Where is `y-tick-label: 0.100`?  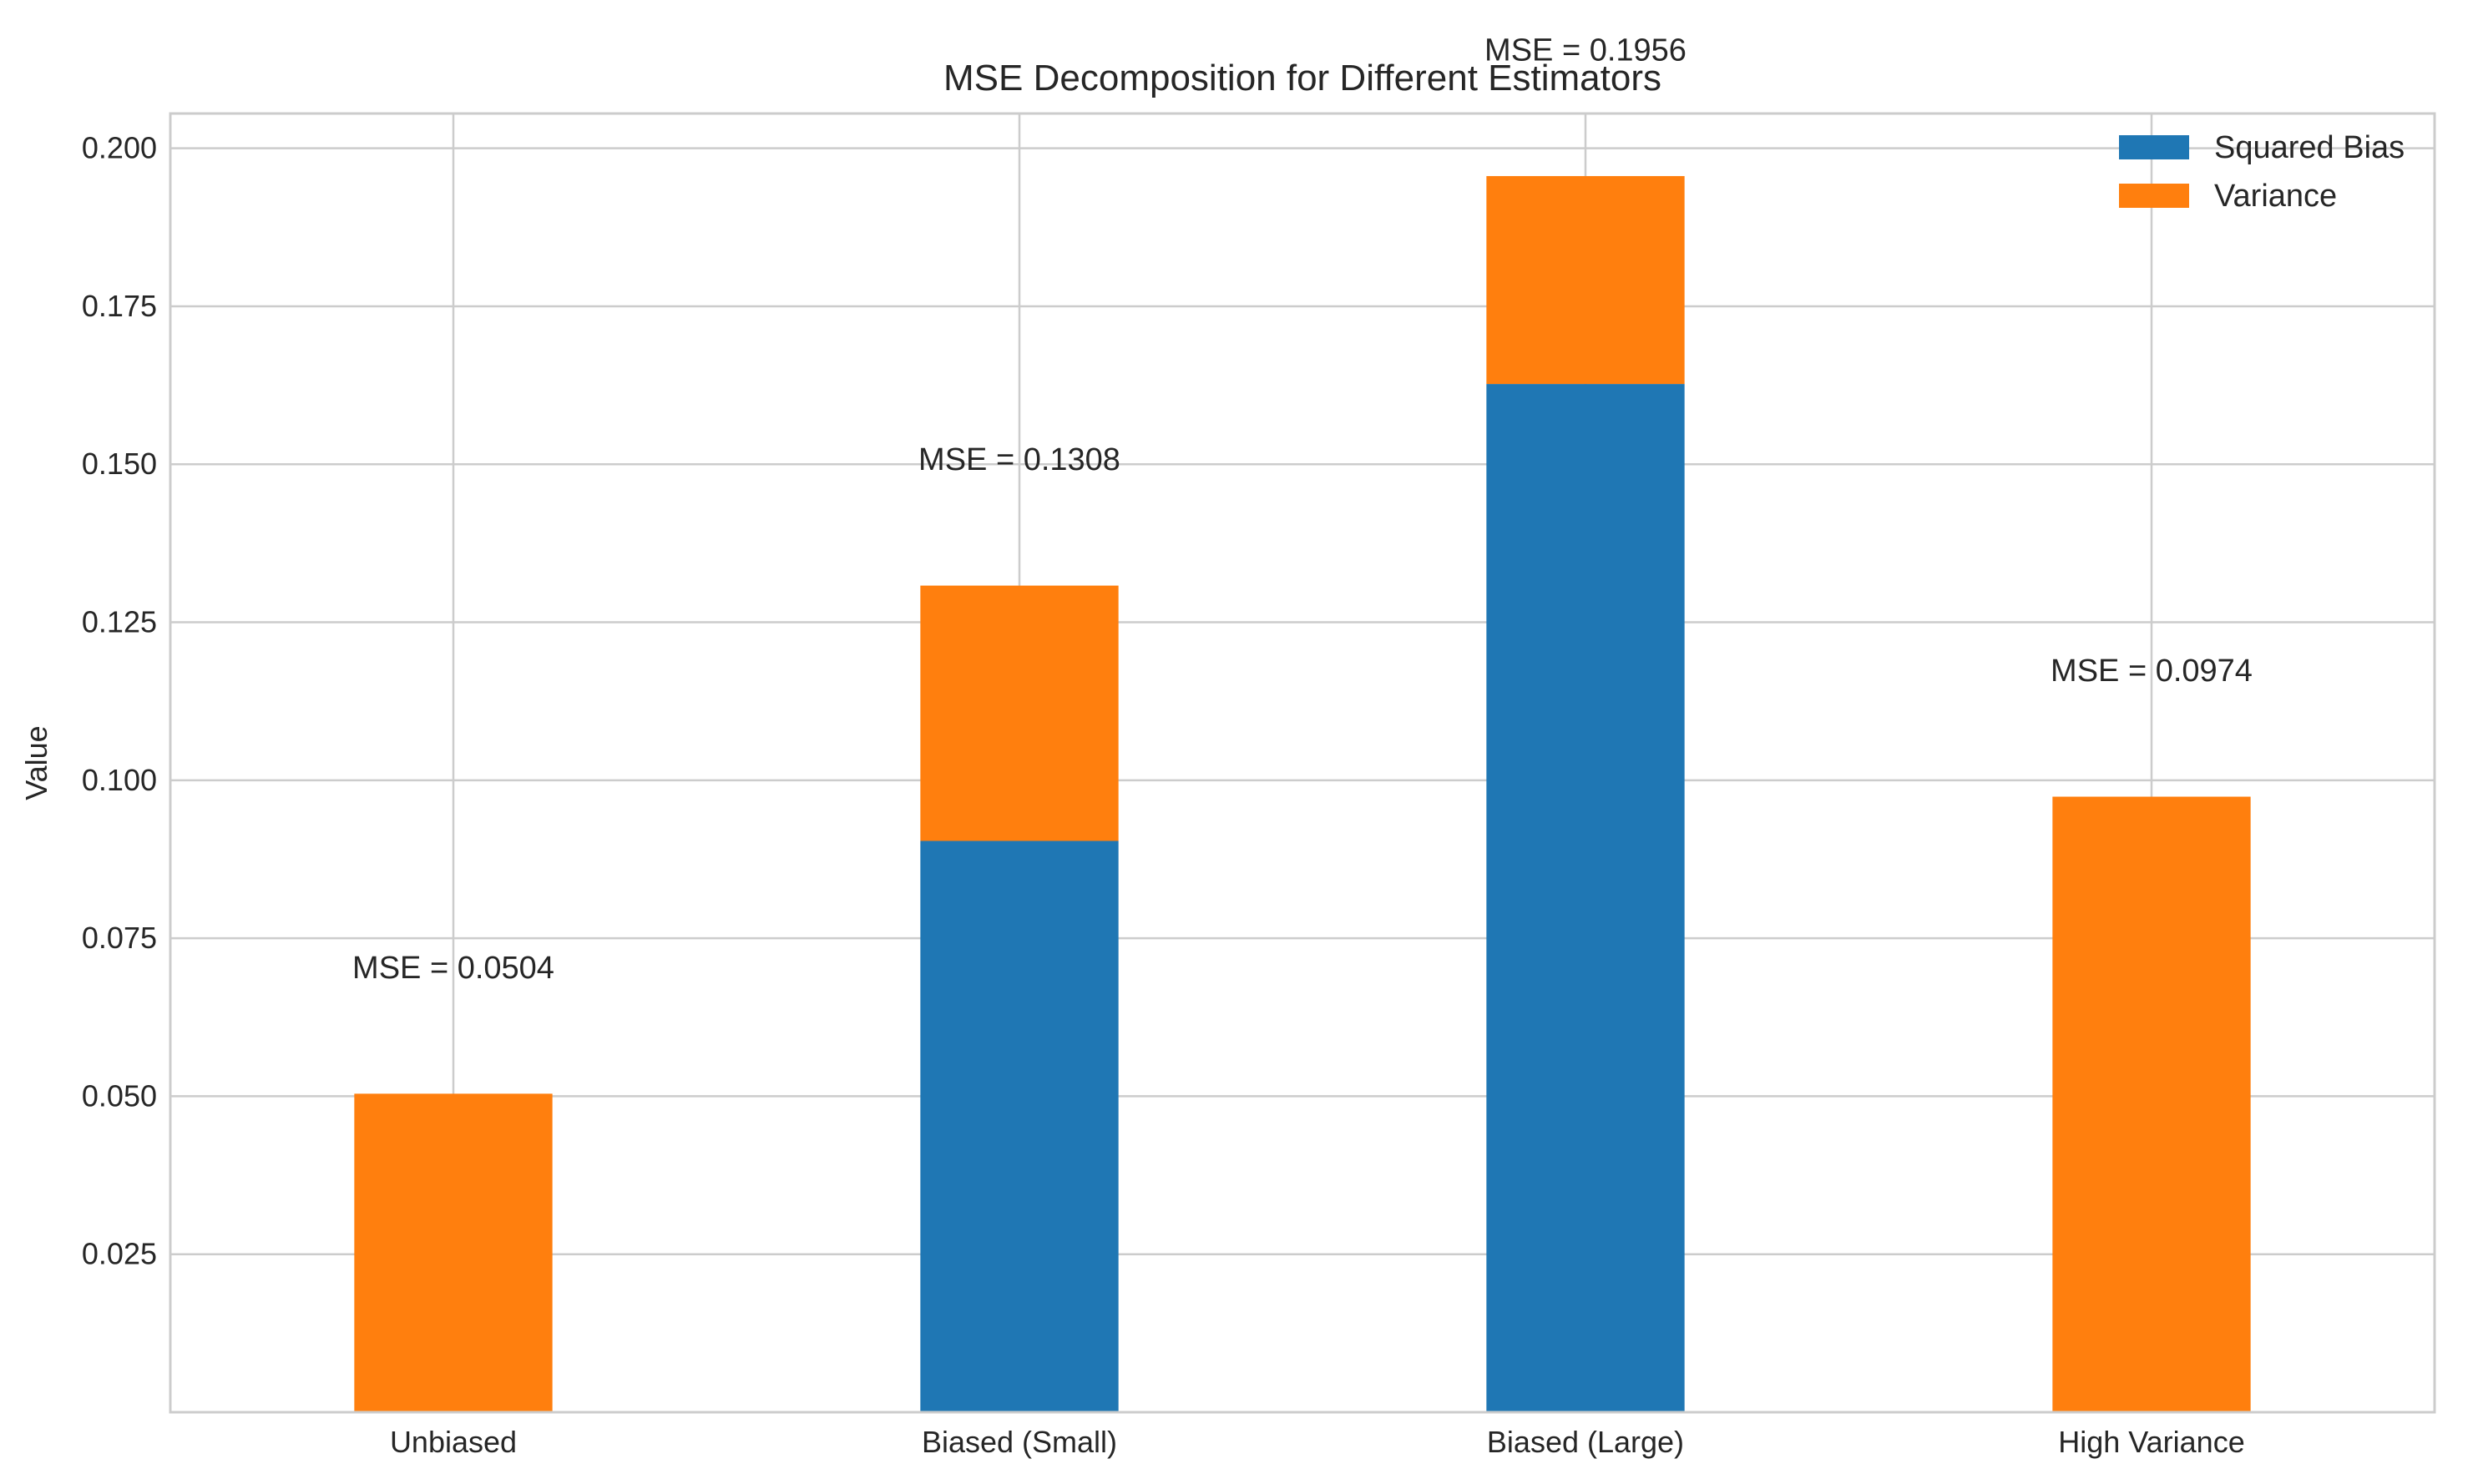 y-tick-label: 0.100 is located at coordinates (119, 780).